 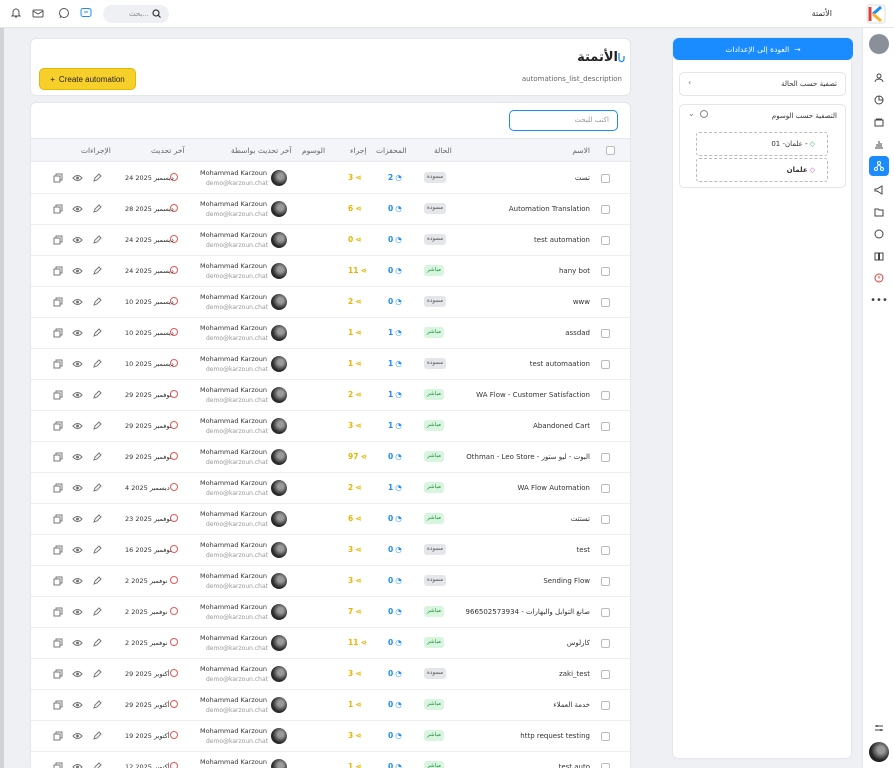 What do you see at coordinates (563, 120) in the screenshot?
I see `table-search-input: اكتب للبحث` at bounding box center [563, 120].